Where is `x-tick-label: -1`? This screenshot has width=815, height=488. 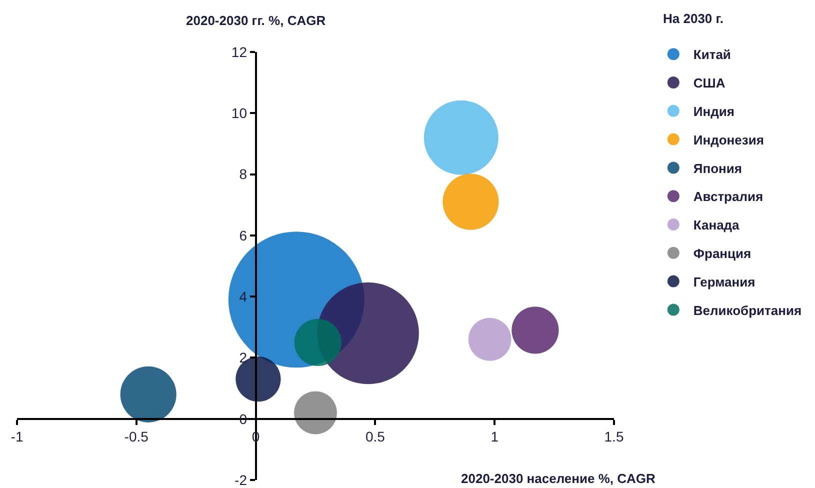 x-tick-label: -1 is located at coordinates (17, 436).